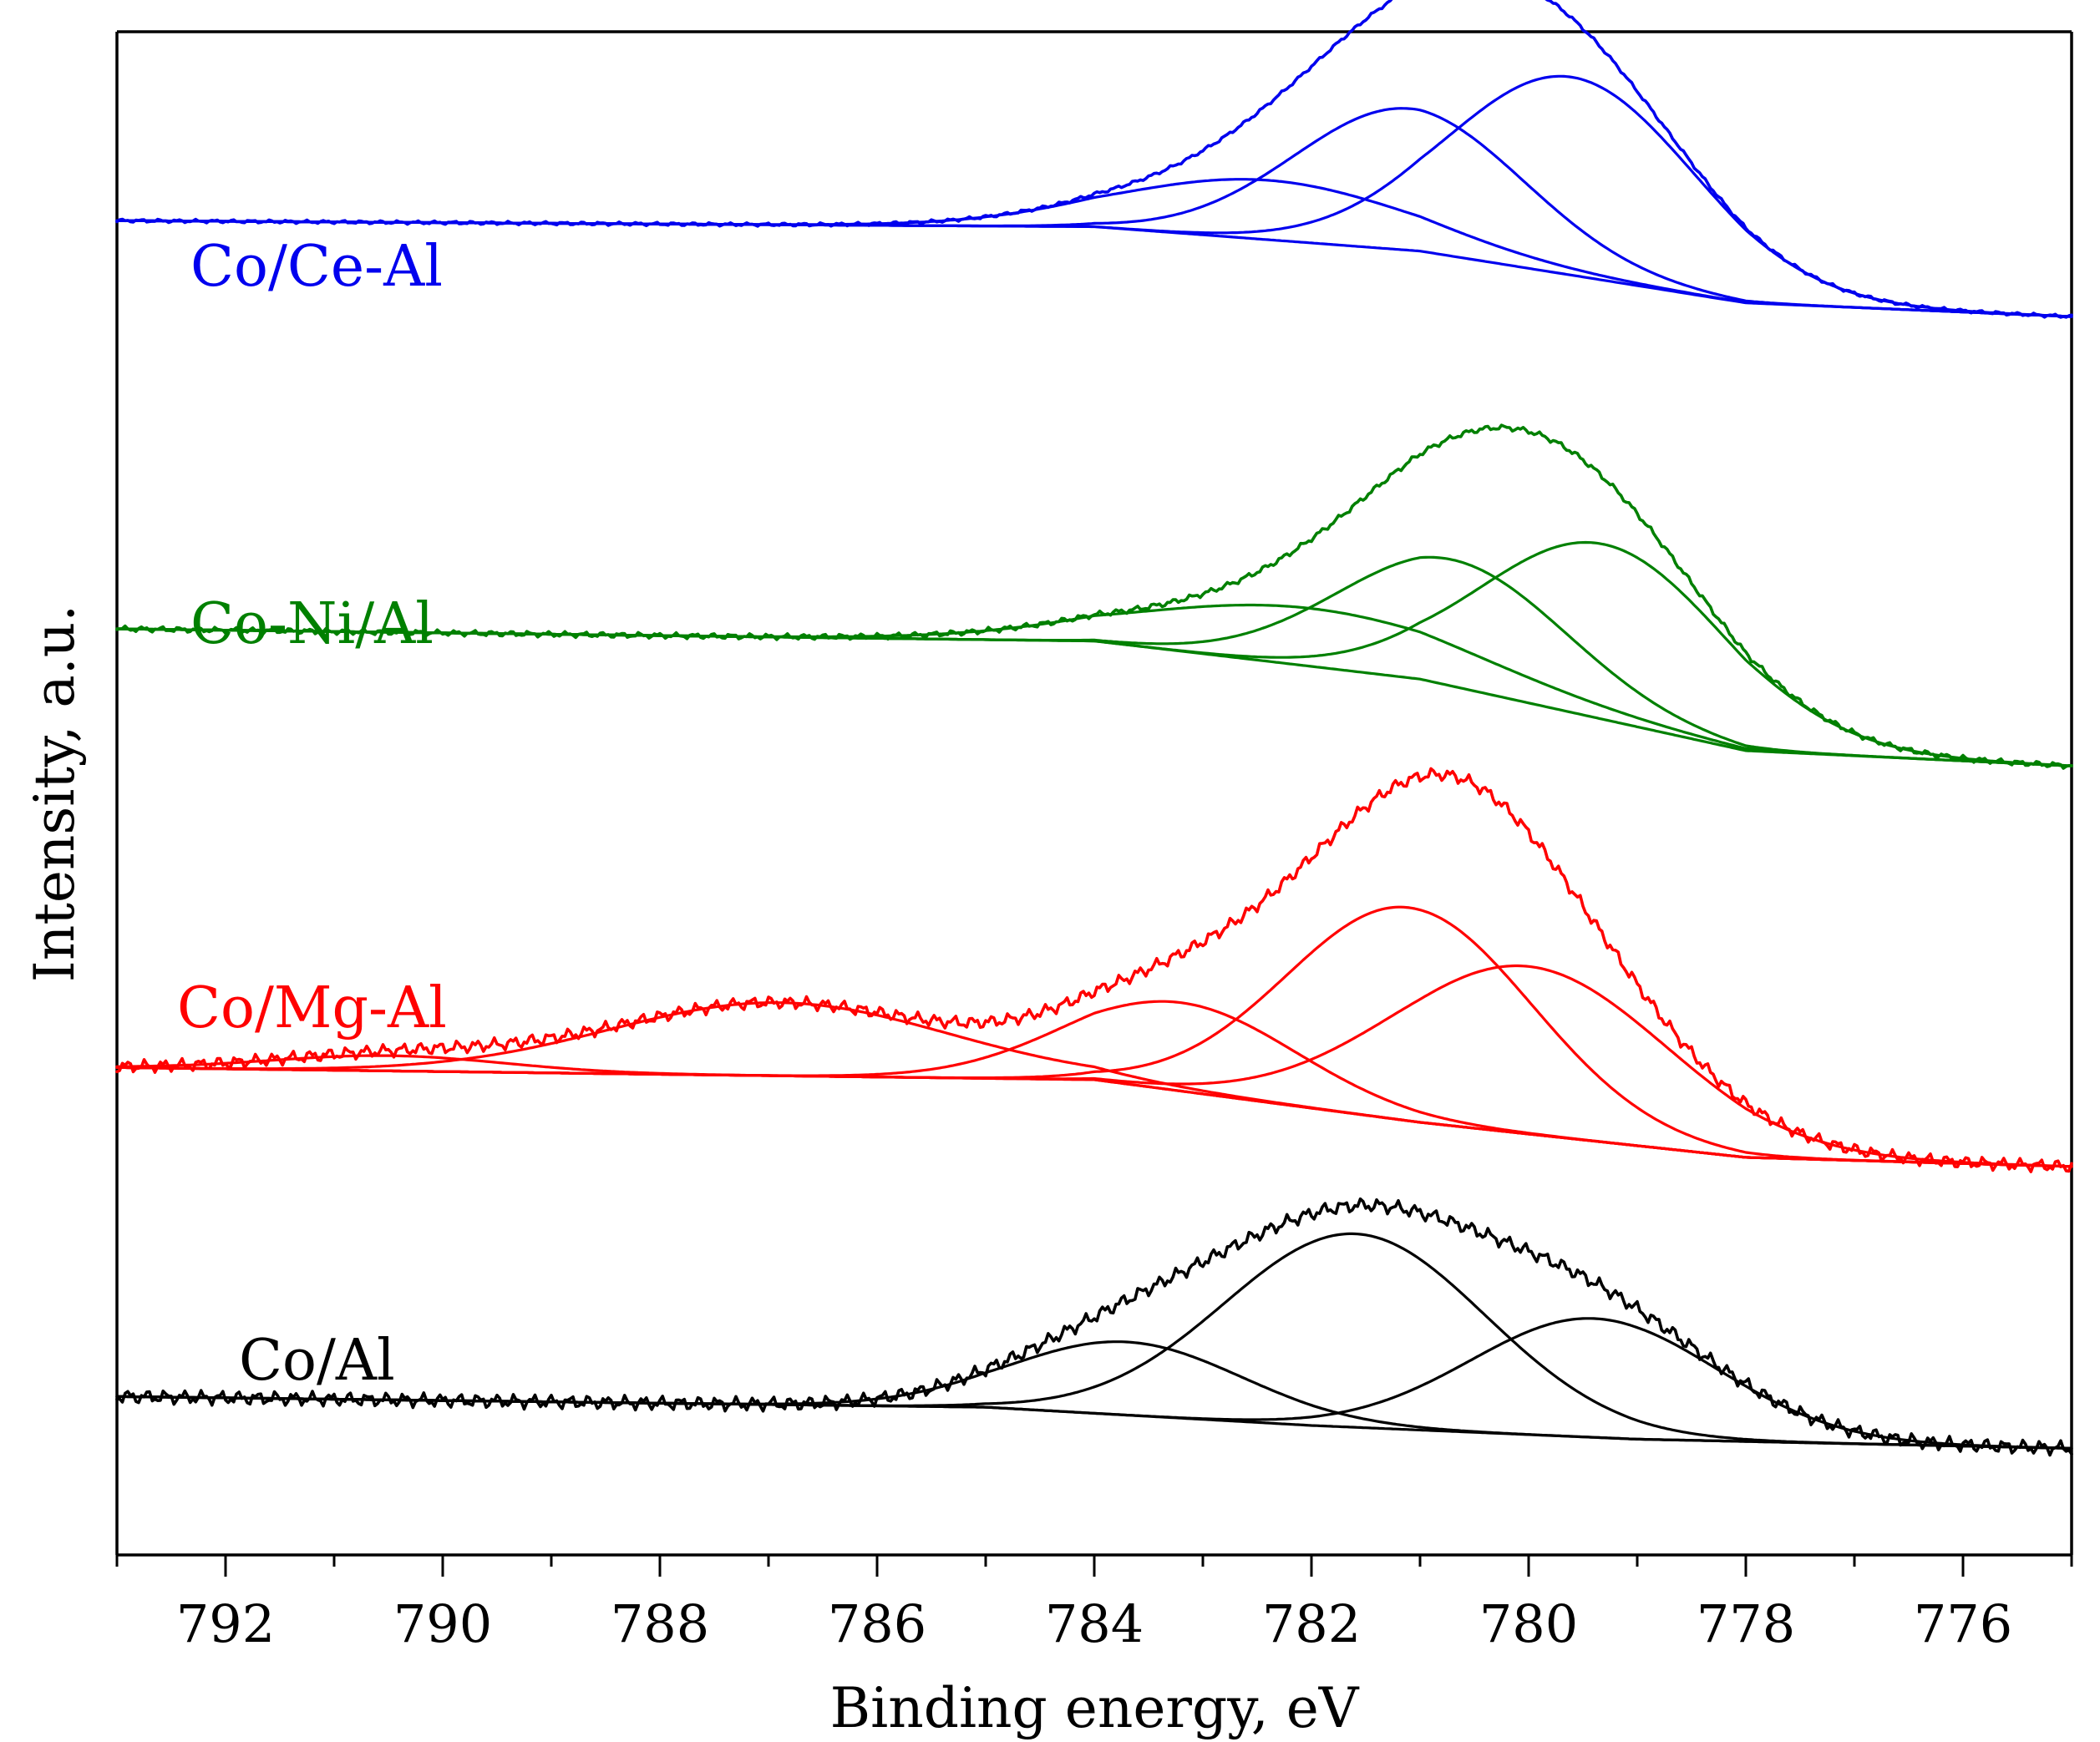  Describe the element at coordinates (1528, 1623) in the screenshot. I see `x-tick-label: 780` at that location.